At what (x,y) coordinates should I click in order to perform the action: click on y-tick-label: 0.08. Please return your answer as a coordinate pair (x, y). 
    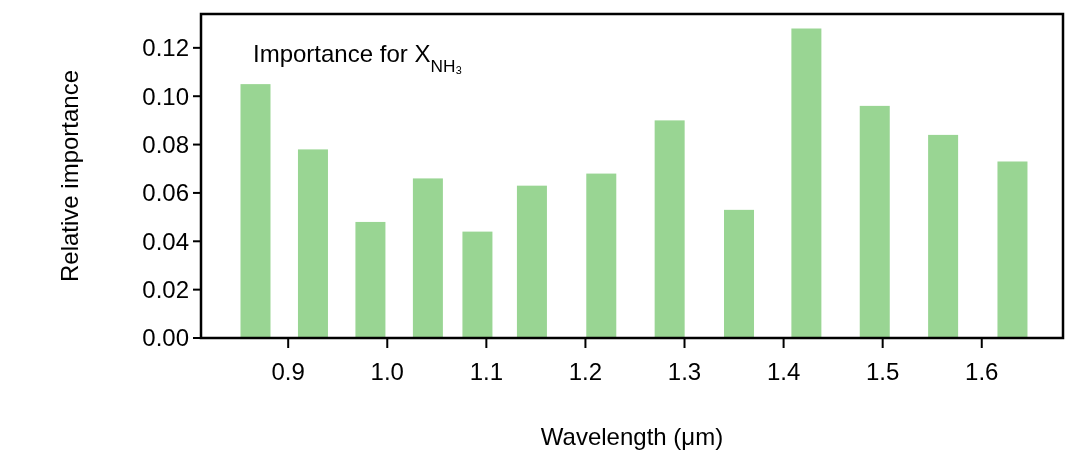
    Looking at the image, I should click on (165, 144).